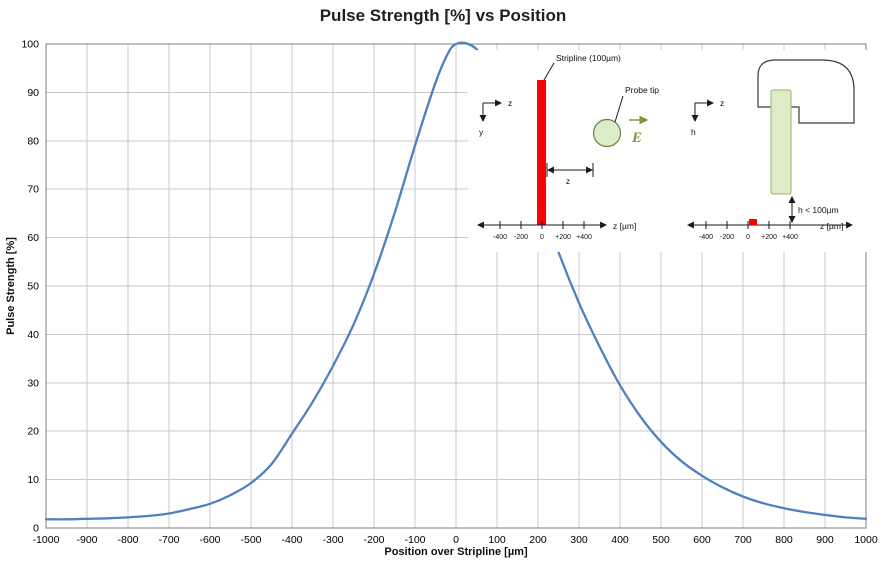 This screenshot has height=583, width=886. What do you see at coordinates (624, 226) in the screenshot?
I see `left-axis-unit-label: z [µm]` at bounding box center [624, 226].